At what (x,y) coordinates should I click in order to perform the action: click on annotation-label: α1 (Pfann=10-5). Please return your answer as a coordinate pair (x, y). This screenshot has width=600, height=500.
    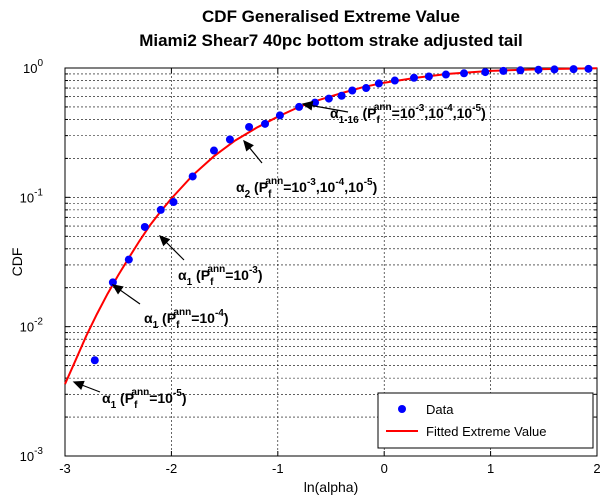
    Looking at the image, I should click on (144, 399).